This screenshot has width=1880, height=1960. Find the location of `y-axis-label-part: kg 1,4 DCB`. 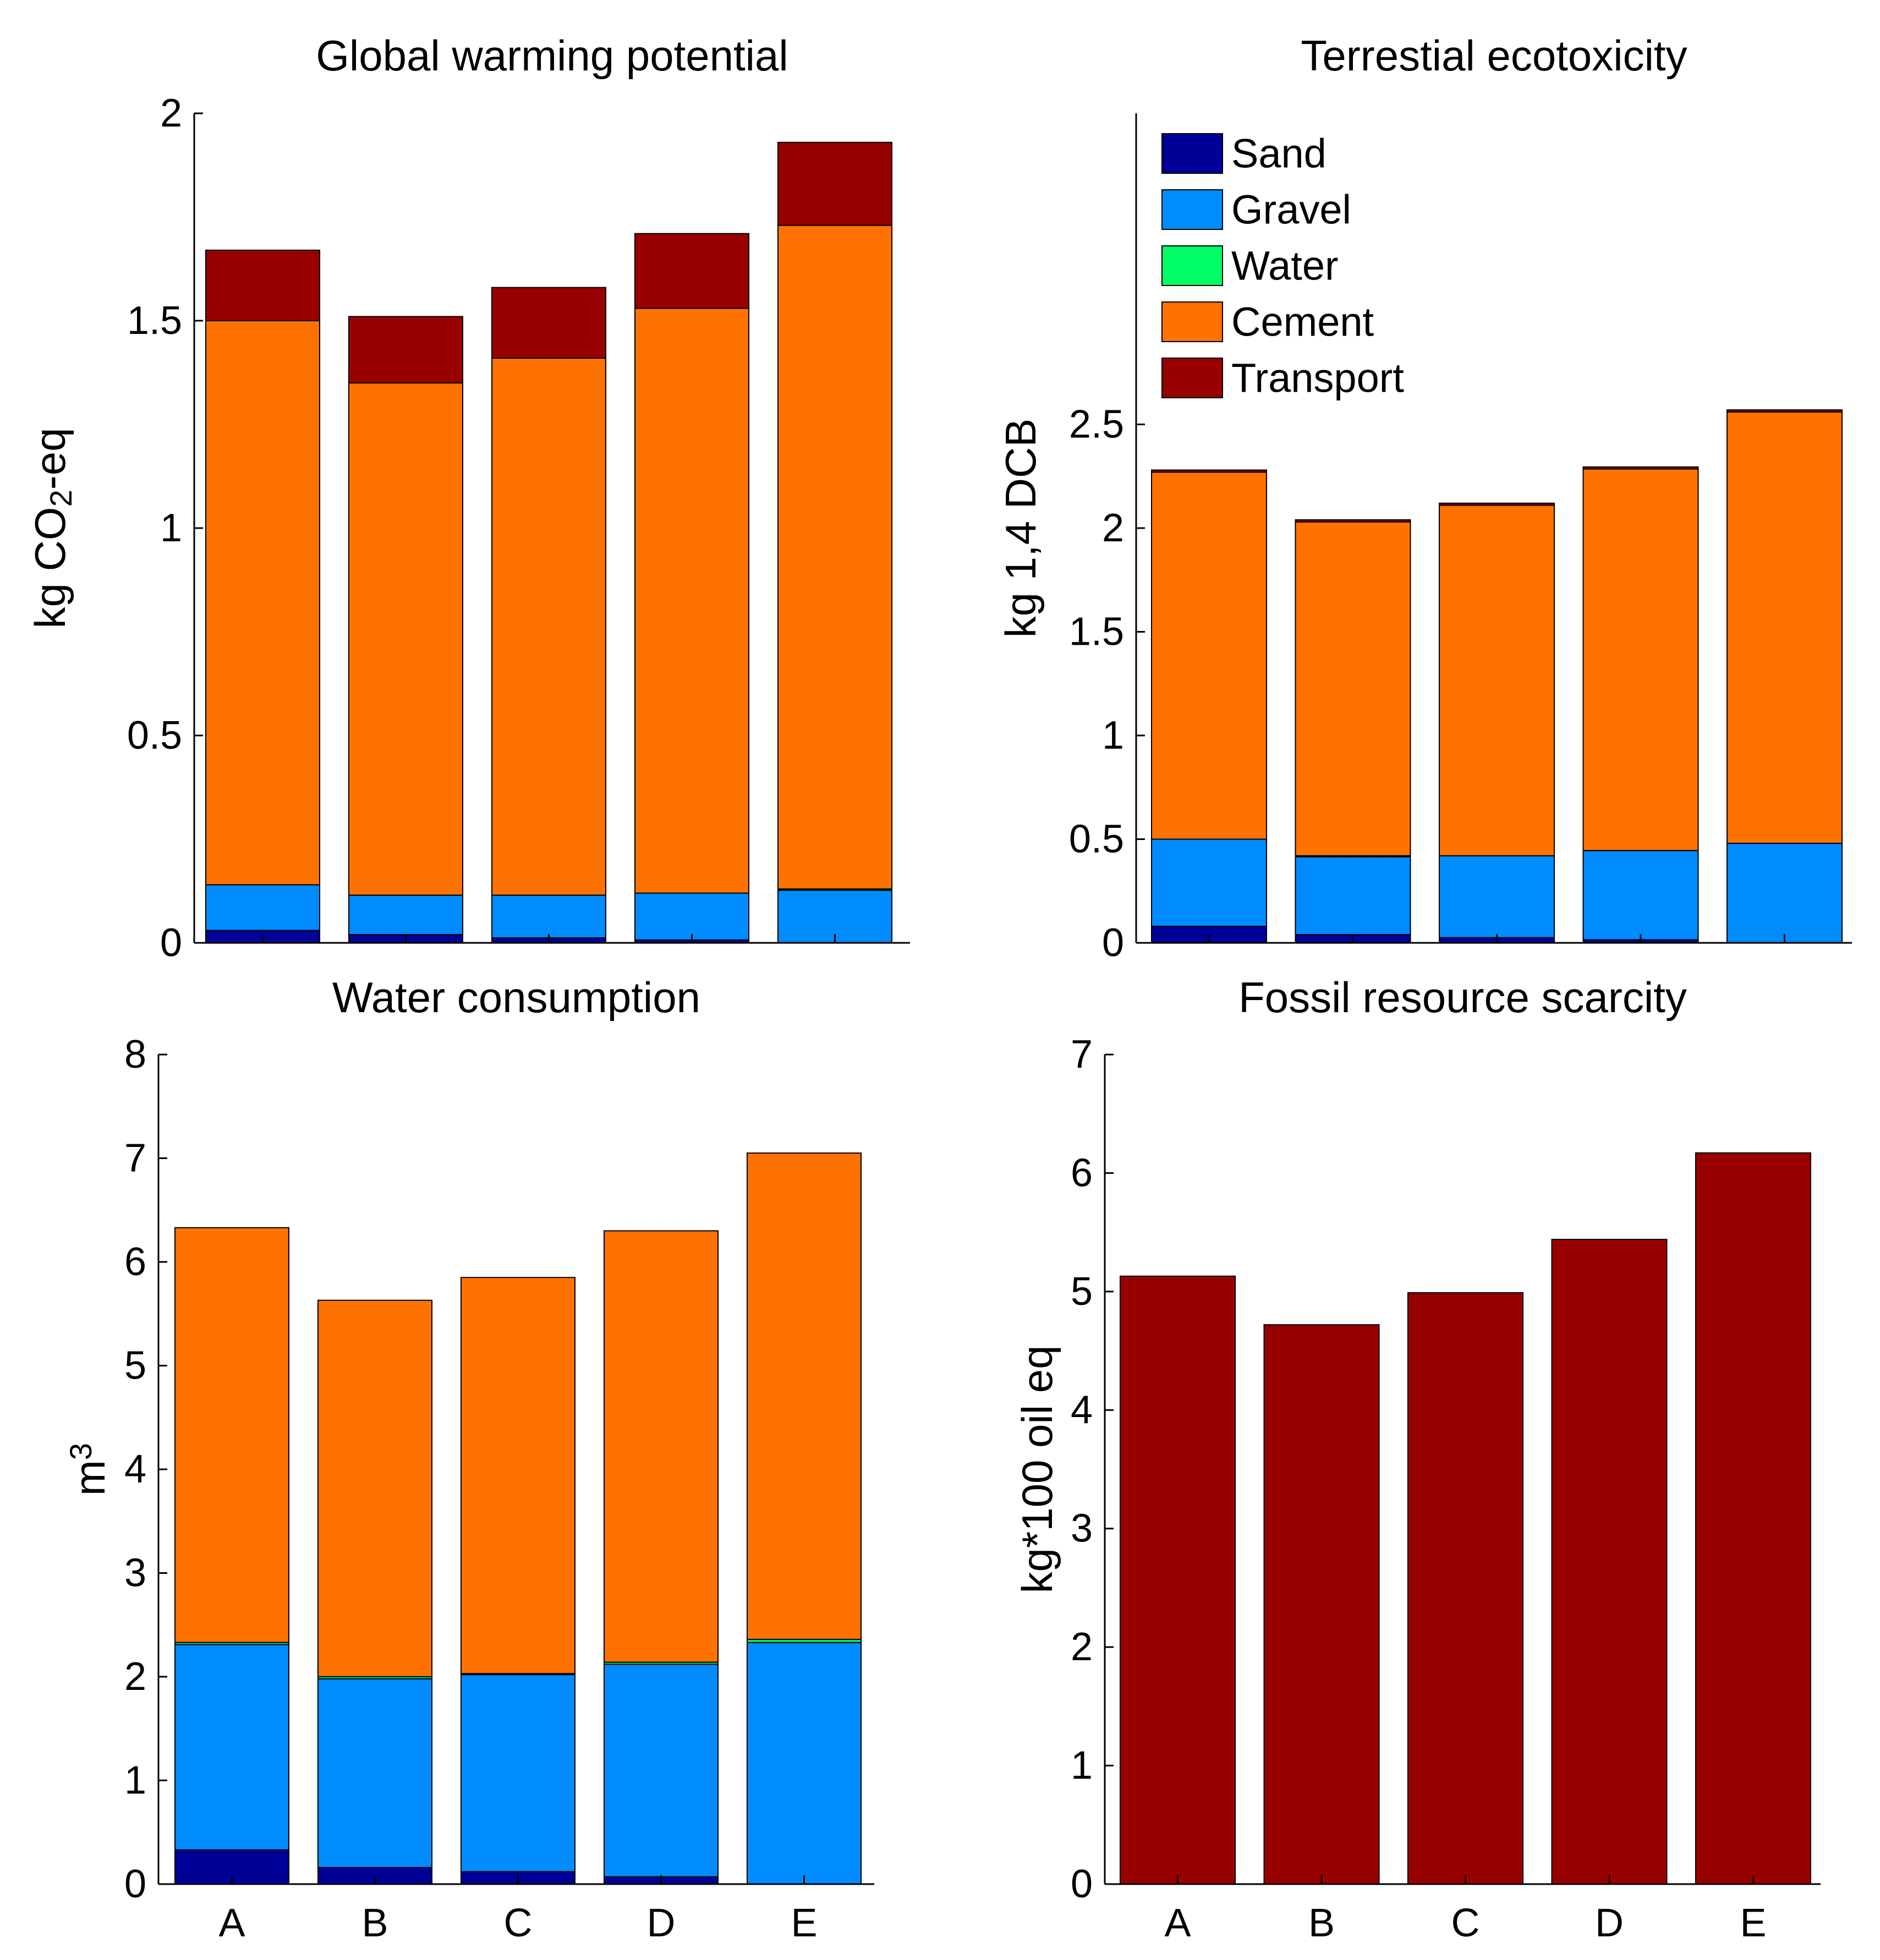

y-axis-label-part: kg 1,4 DCB is located at coordinates (1020, 528).